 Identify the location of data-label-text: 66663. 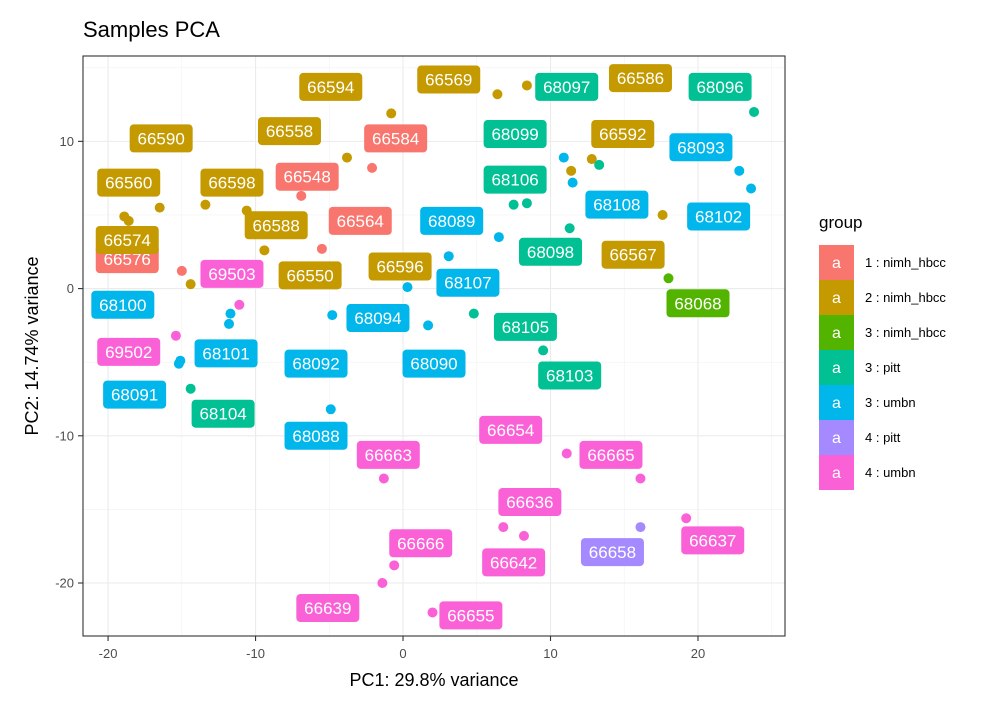
(388, 455).